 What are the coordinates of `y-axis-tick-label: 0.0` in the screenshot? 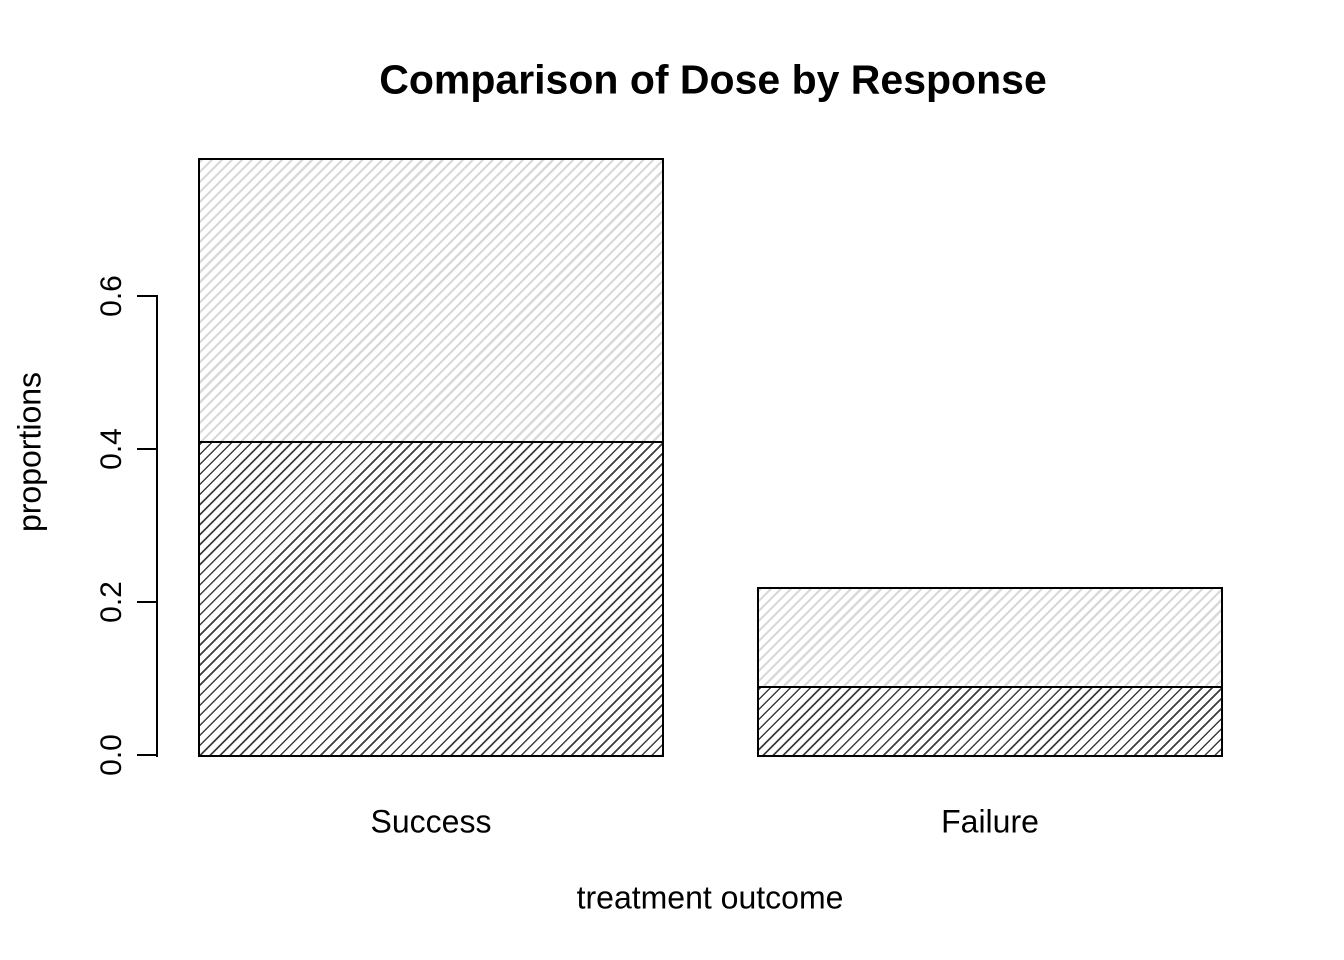 It's located at (111, 755).